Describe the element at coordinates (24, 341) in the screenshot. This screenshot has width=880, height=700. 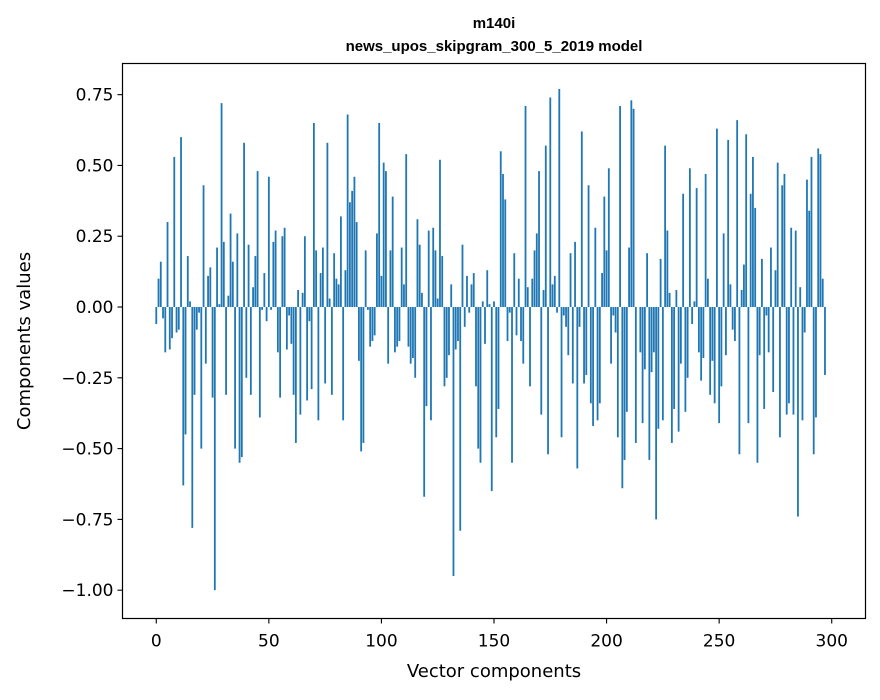
I see `y-axis-label: Components values` at that location.